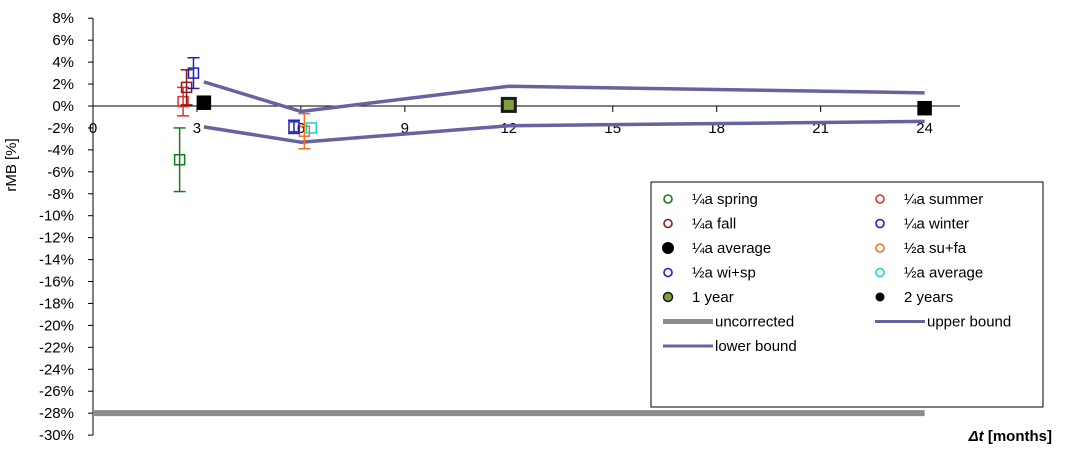 Image resolution: width=1069 pixels, height=450 pixels. Describe the element at coordinates (405, 128) in the screenshot. I see `x-tick-label: 9` at that location.